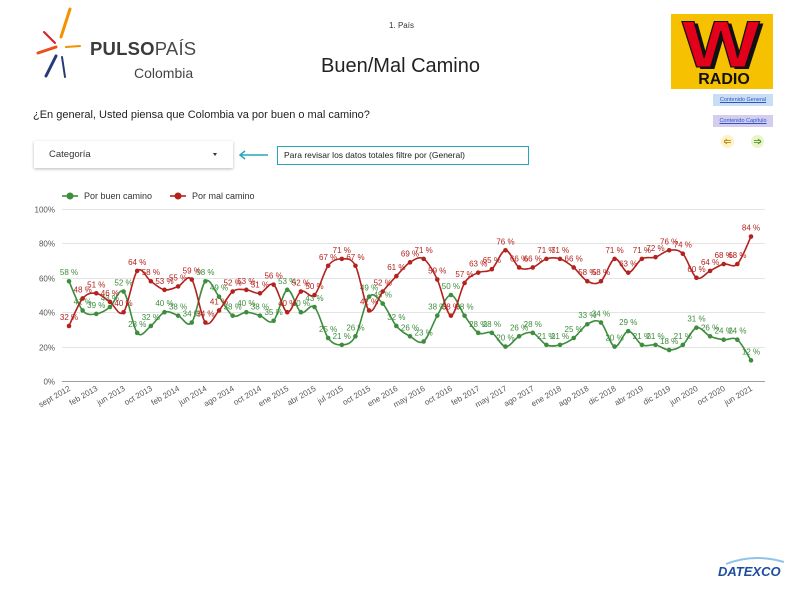 This screenshot has width=801, height=596. I want to click on contenido-capitulo-button: Contenido Capítulo, so click(743, 121).